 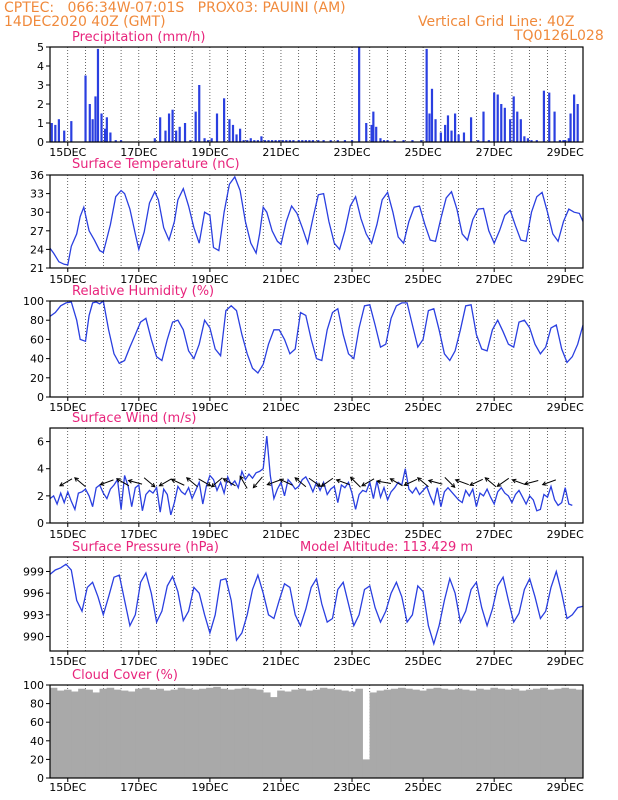 What do you see at coordinates (37, 175) in the screenshot?
I see `y-tick-label: 36` at bounding box center [37, 175].